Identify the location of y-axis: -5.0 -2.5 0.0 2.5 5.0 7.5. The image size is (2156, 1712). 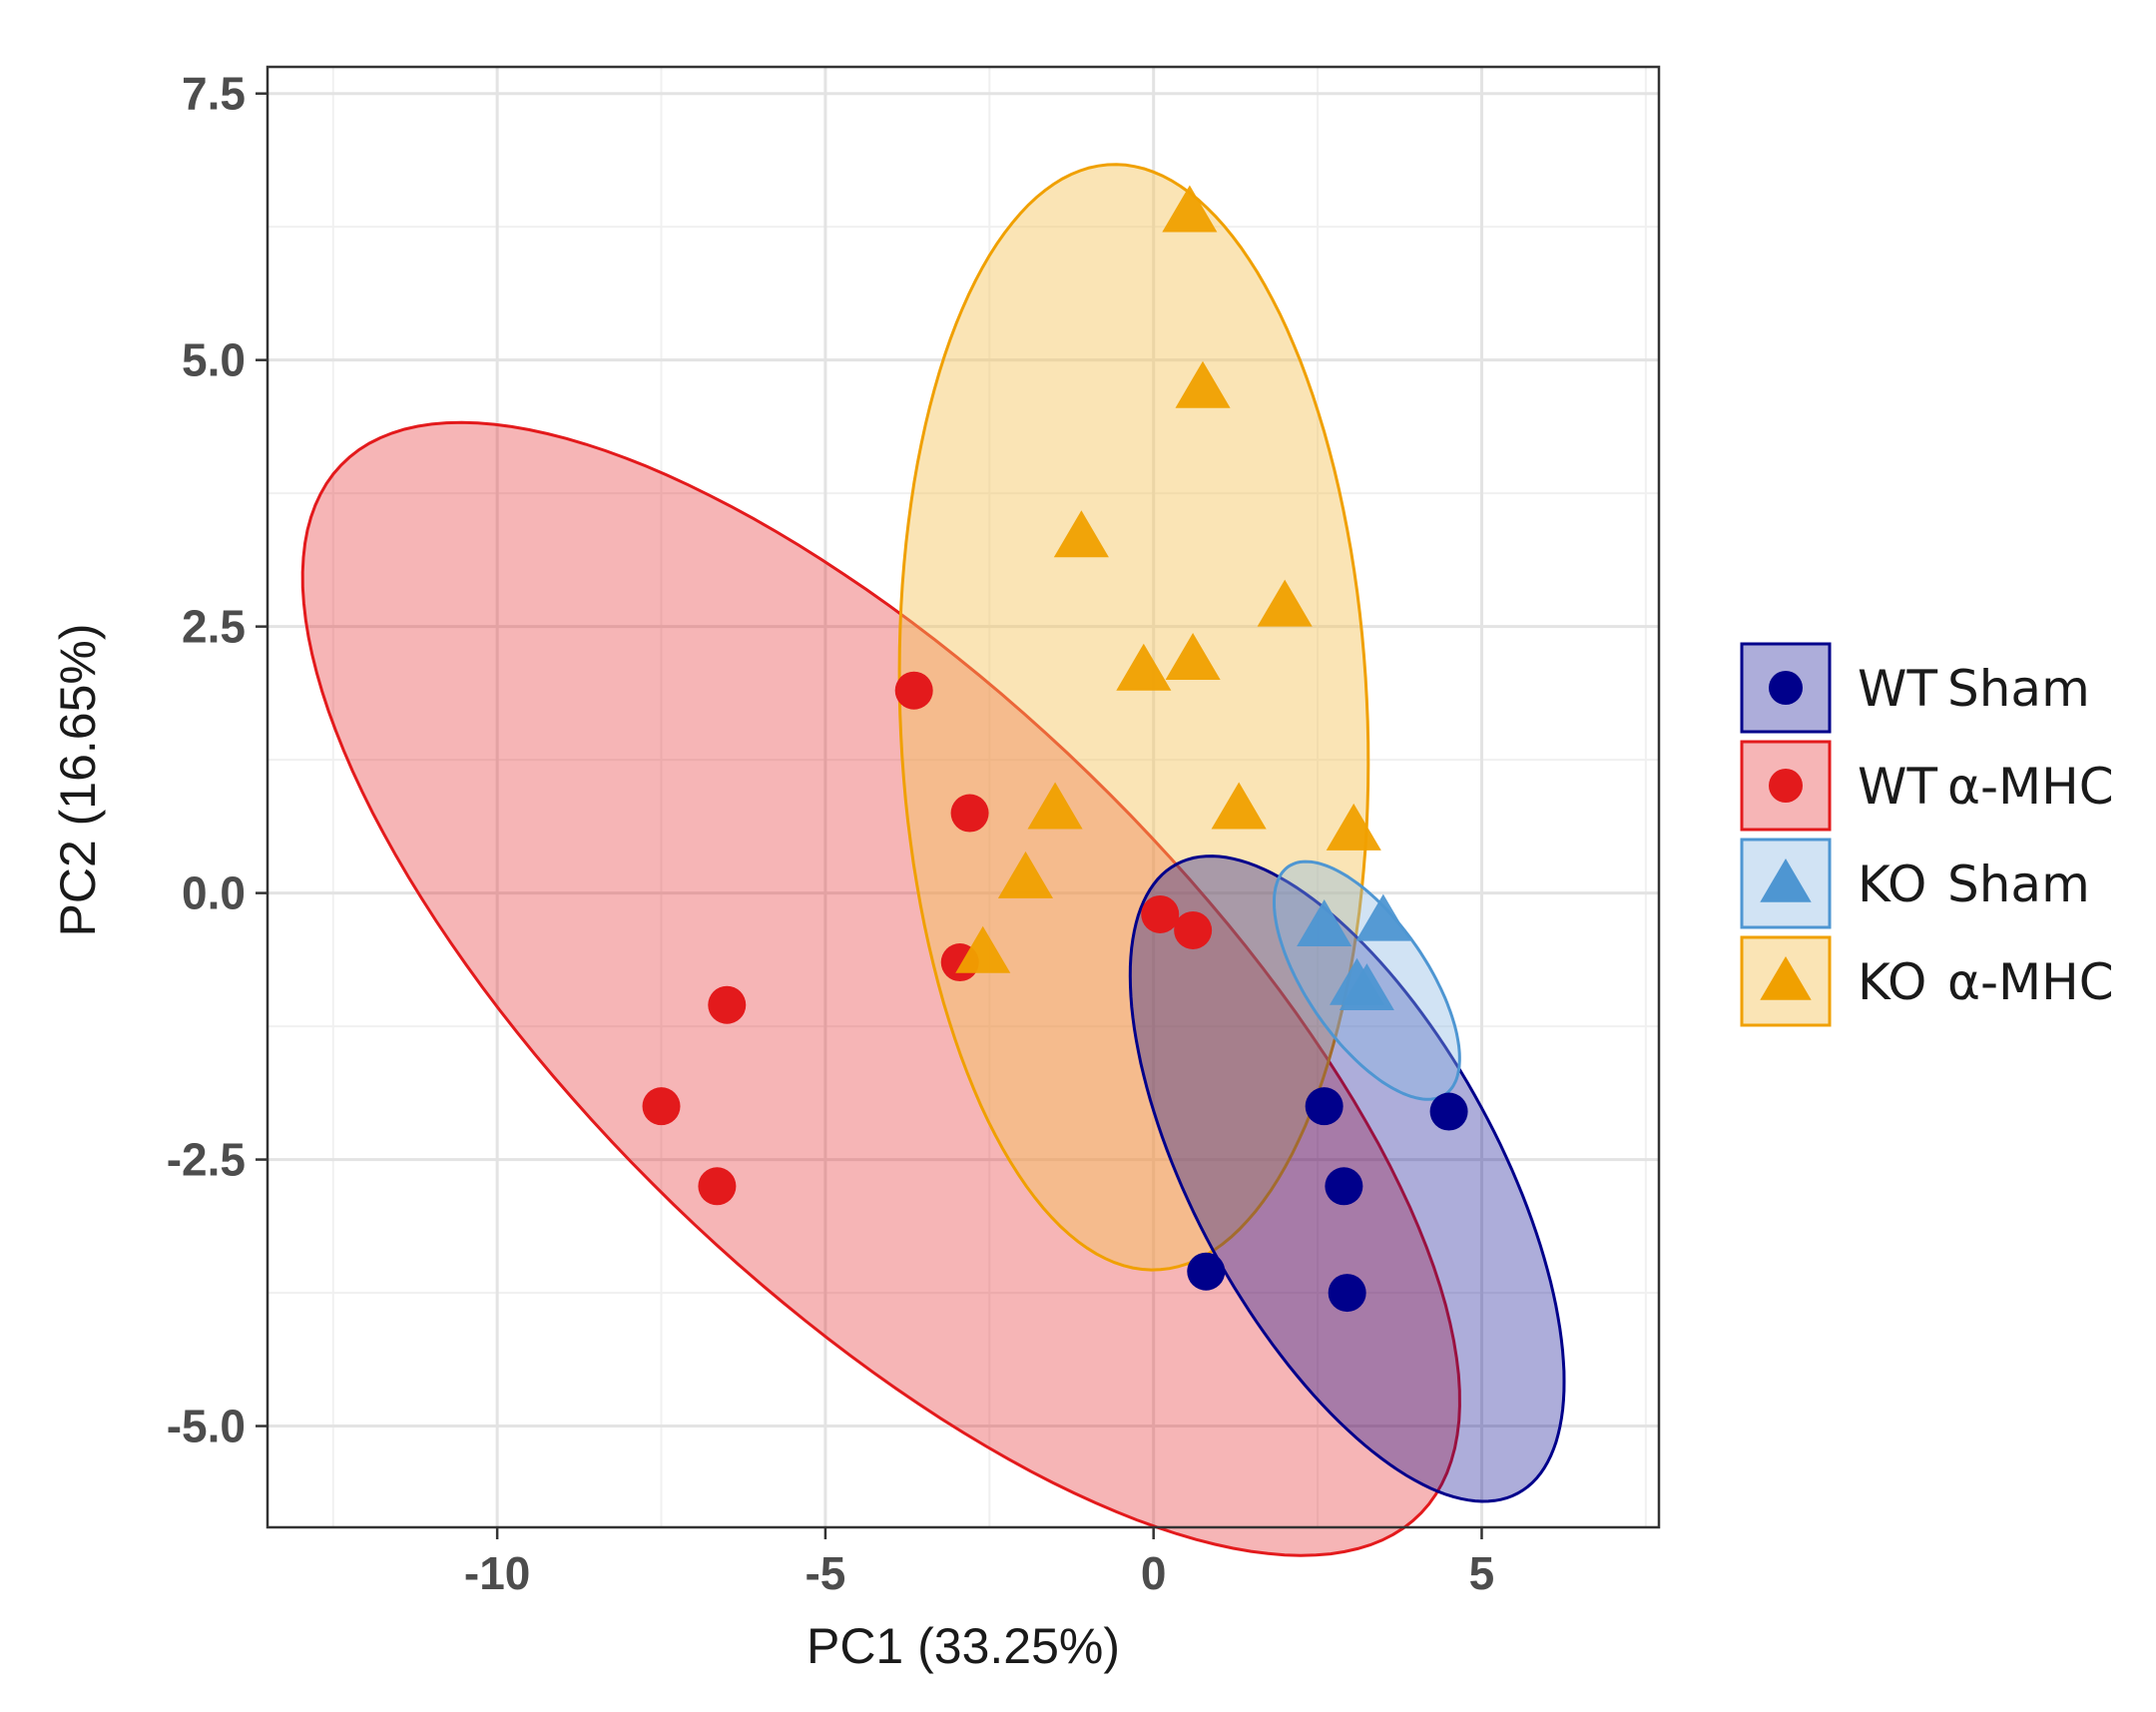
(217, 760).